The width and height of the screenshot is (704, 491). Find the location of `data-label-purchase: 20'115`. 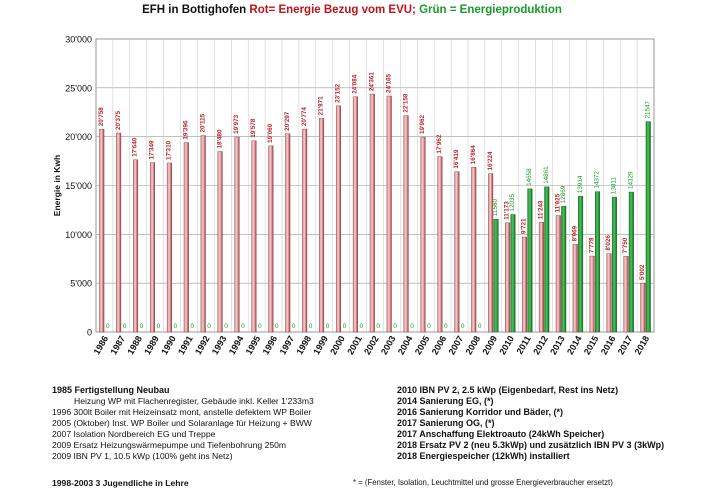

data-label-purchase: 20'115 is located at coordinates (202, 122).